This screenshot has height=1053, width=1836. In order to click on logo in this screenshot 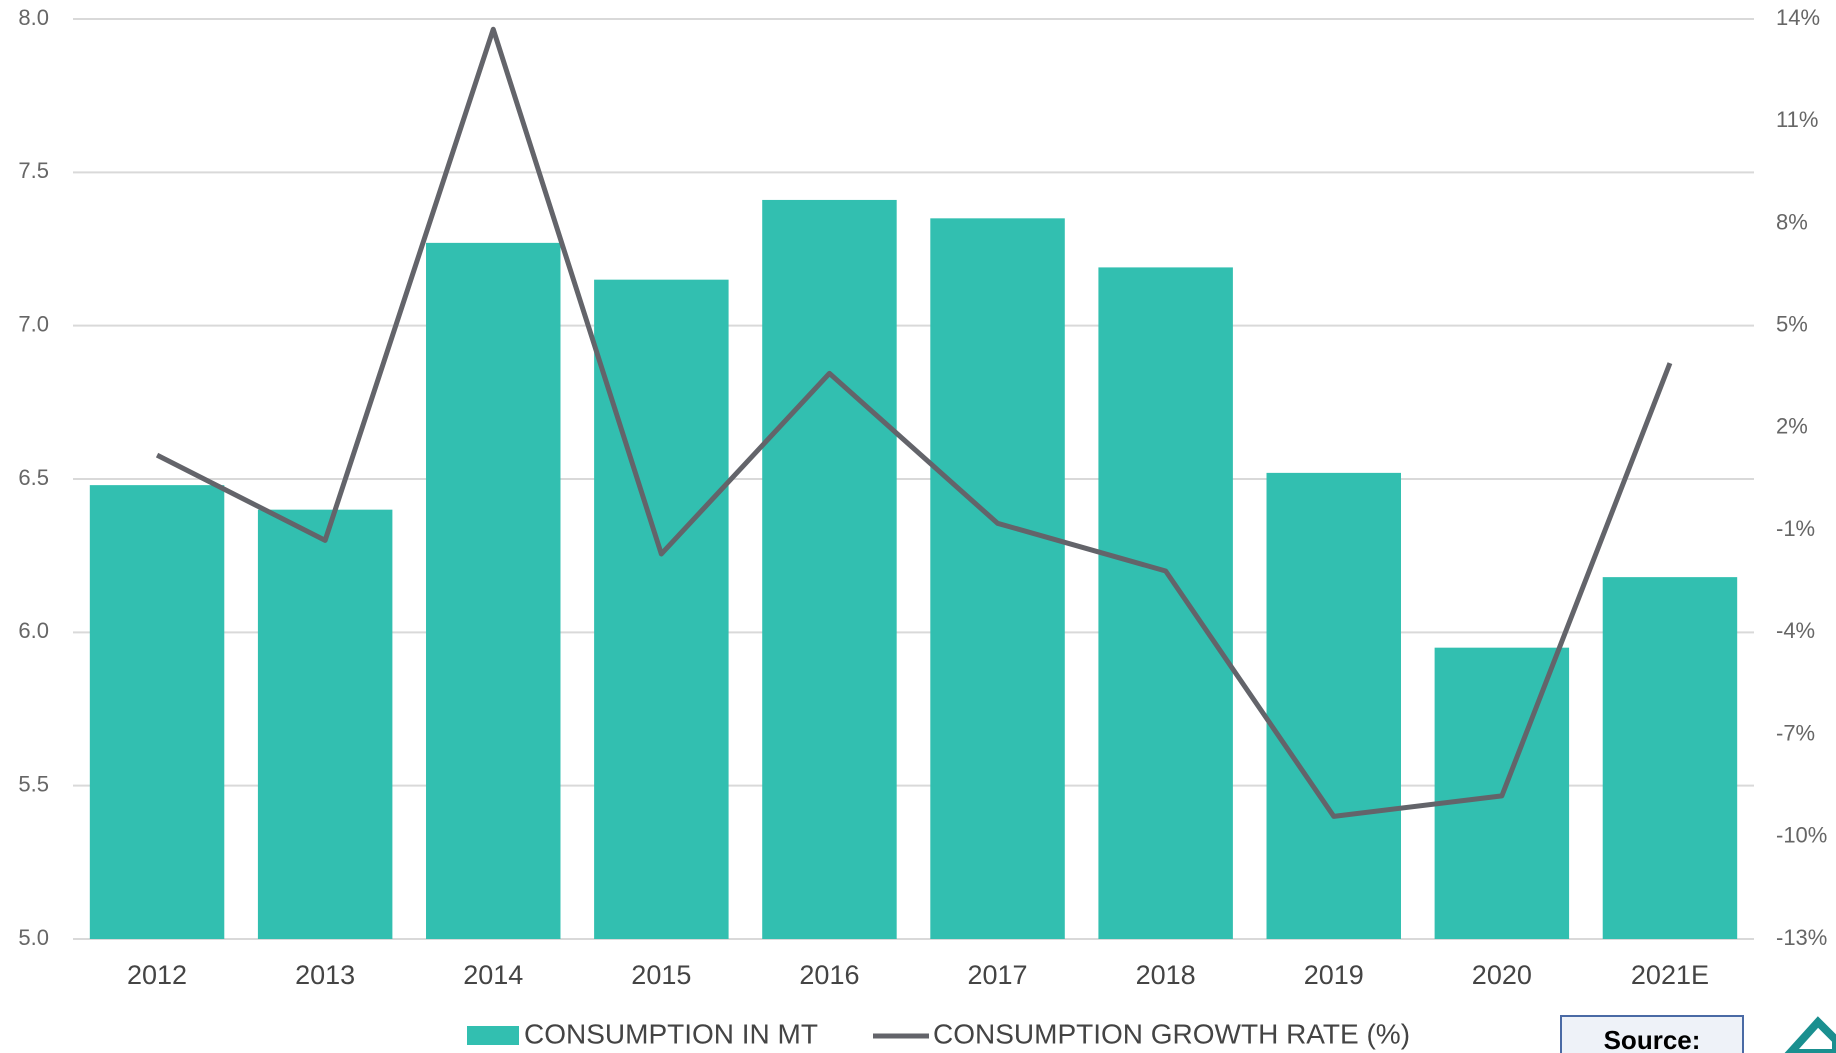, I will do `click(1810, 1034)`.